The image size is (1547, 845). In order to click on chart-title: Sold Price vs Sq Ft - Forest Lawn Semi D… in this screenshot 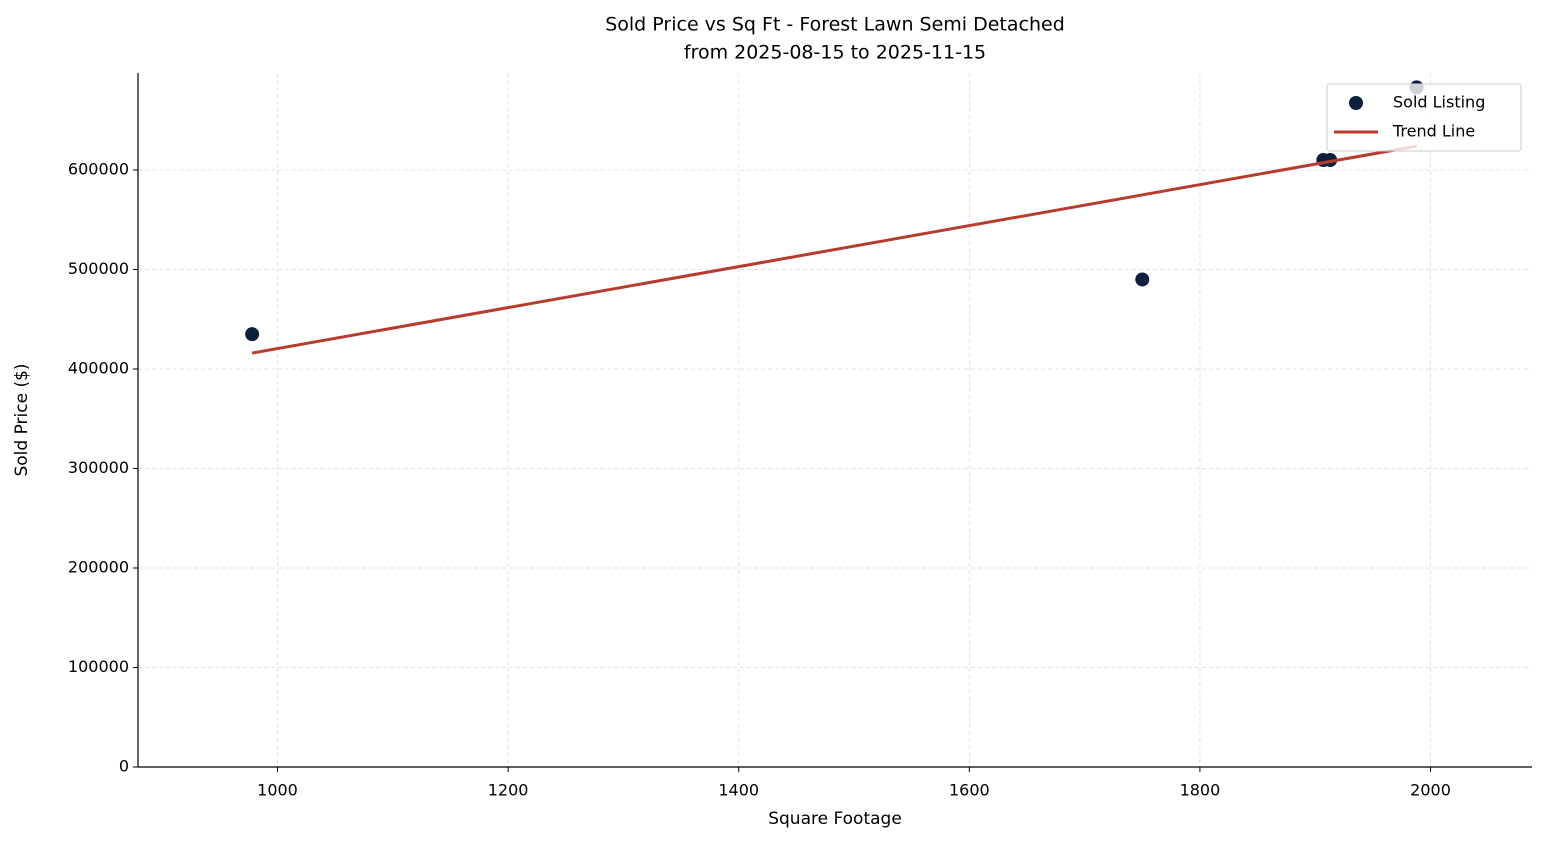, I will do `click(835, 25)`.